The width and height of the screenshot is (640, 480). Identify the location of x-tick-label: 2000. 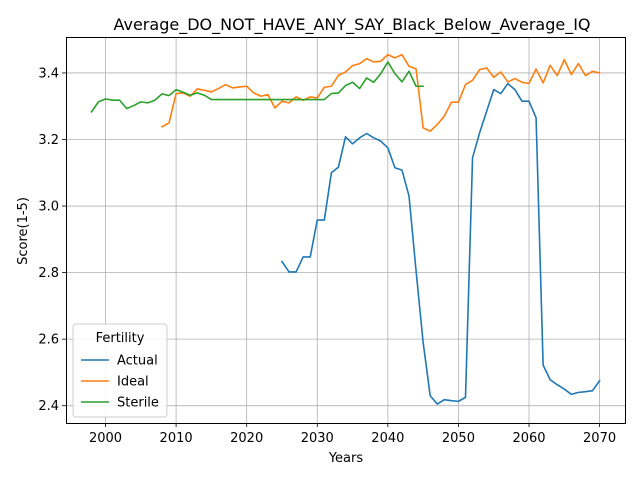
(105, 438).